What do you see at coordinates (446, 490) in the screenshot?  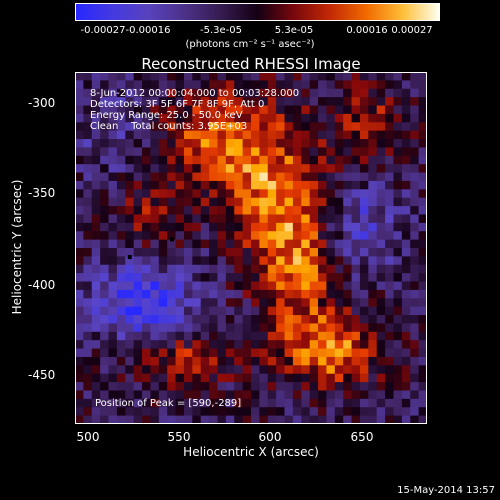 I see `timestamp: 15-May-2014 13:57` at bounding box center [446, 490].